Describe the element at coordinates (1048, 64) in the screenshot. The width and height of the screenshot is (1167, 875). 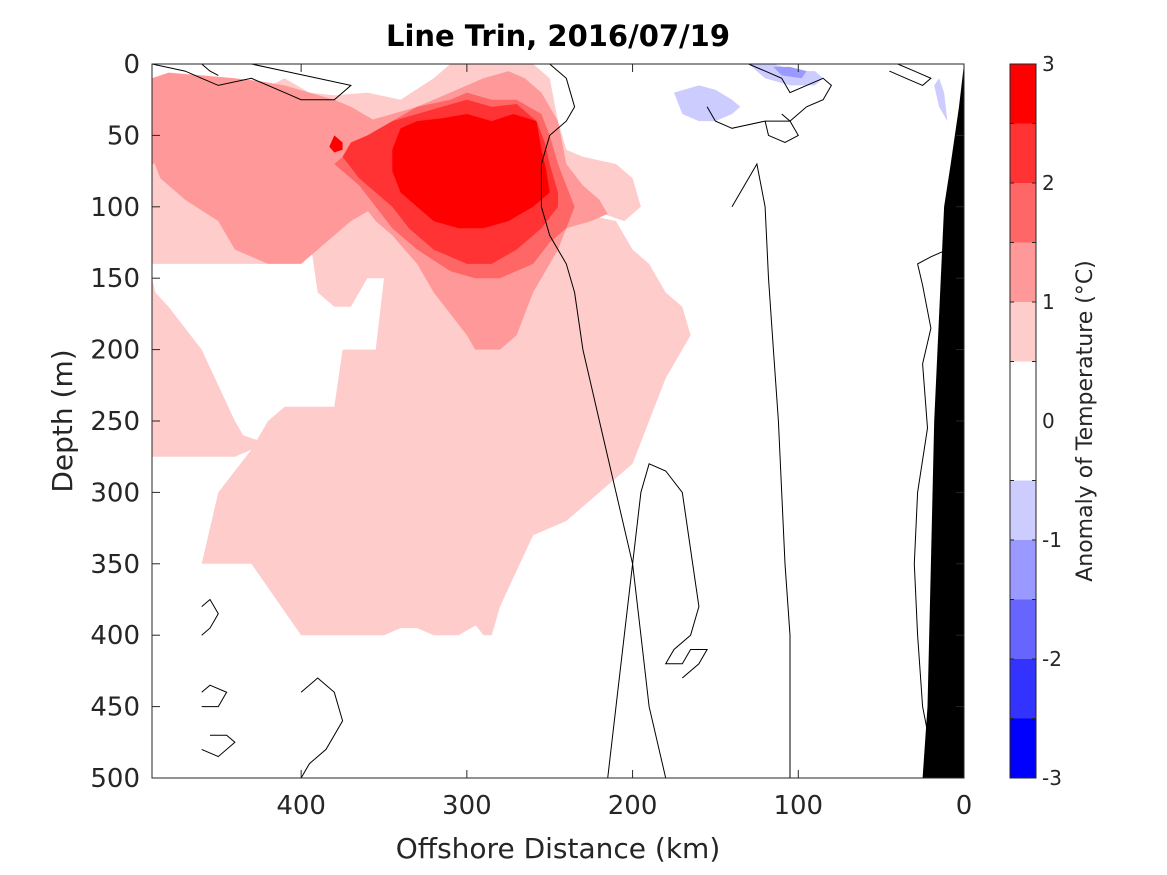
I see `colorbar-tick-label-3: 3` at that location.